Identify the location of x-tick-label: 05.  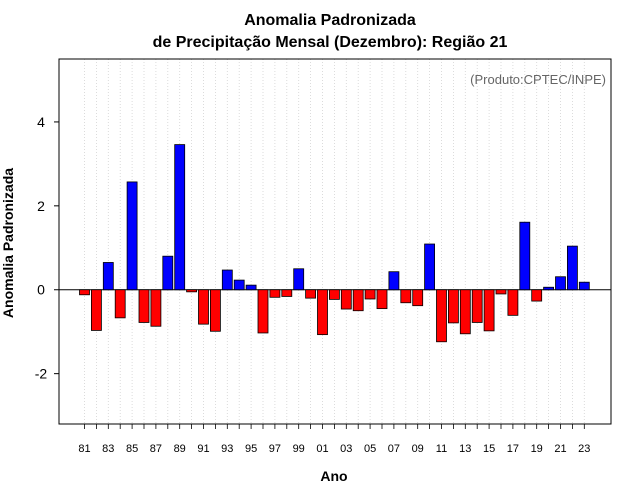
(370, 449).